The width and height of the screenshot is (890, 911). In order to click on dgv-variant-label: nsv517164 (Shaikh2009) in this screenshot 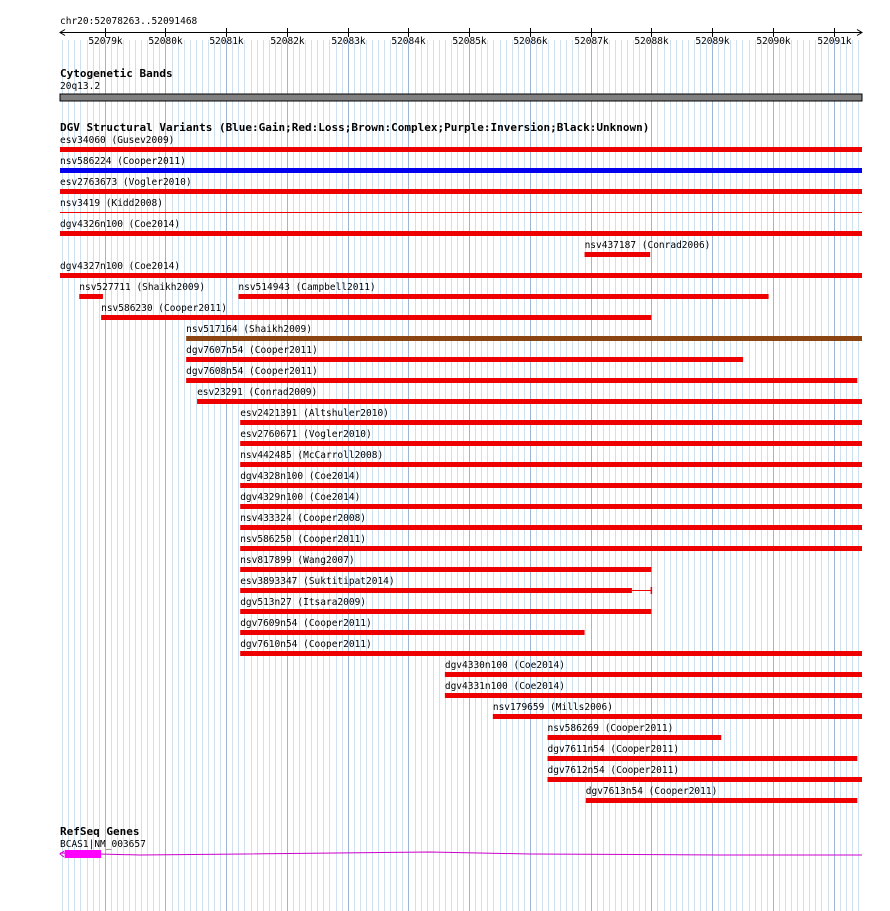, I will do `click(249, 329)`.